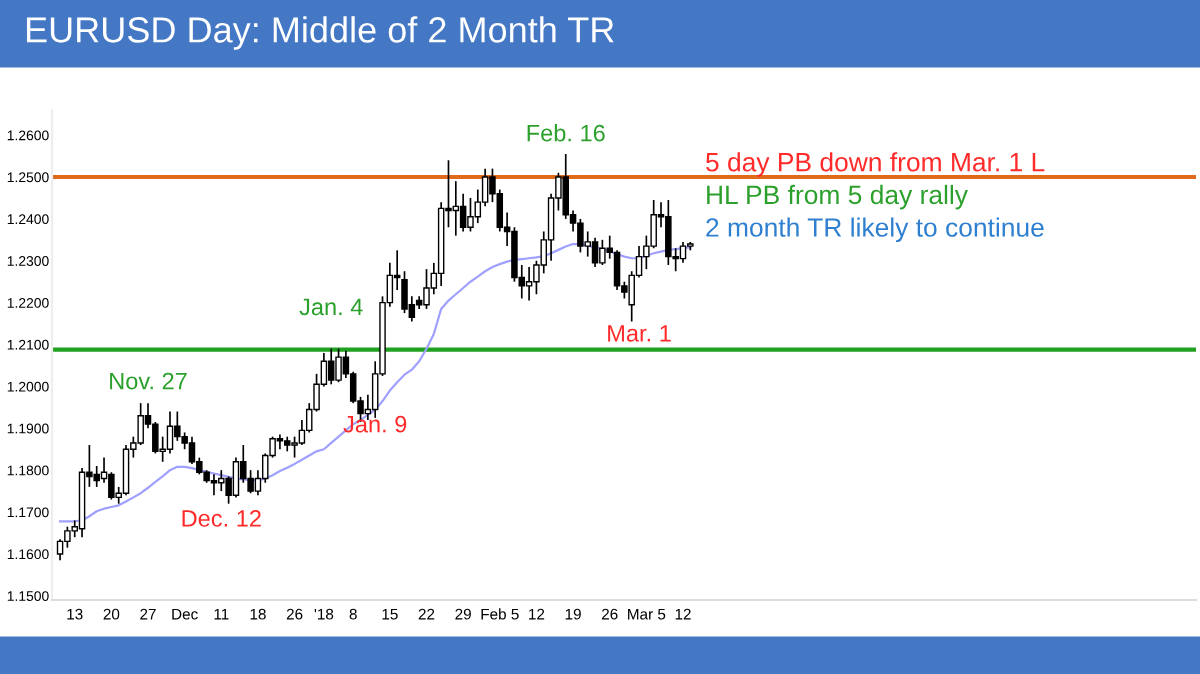 This screenshot has width=1200, height=674. I want to click on annotation: Jan. 4, so click(331, 307).